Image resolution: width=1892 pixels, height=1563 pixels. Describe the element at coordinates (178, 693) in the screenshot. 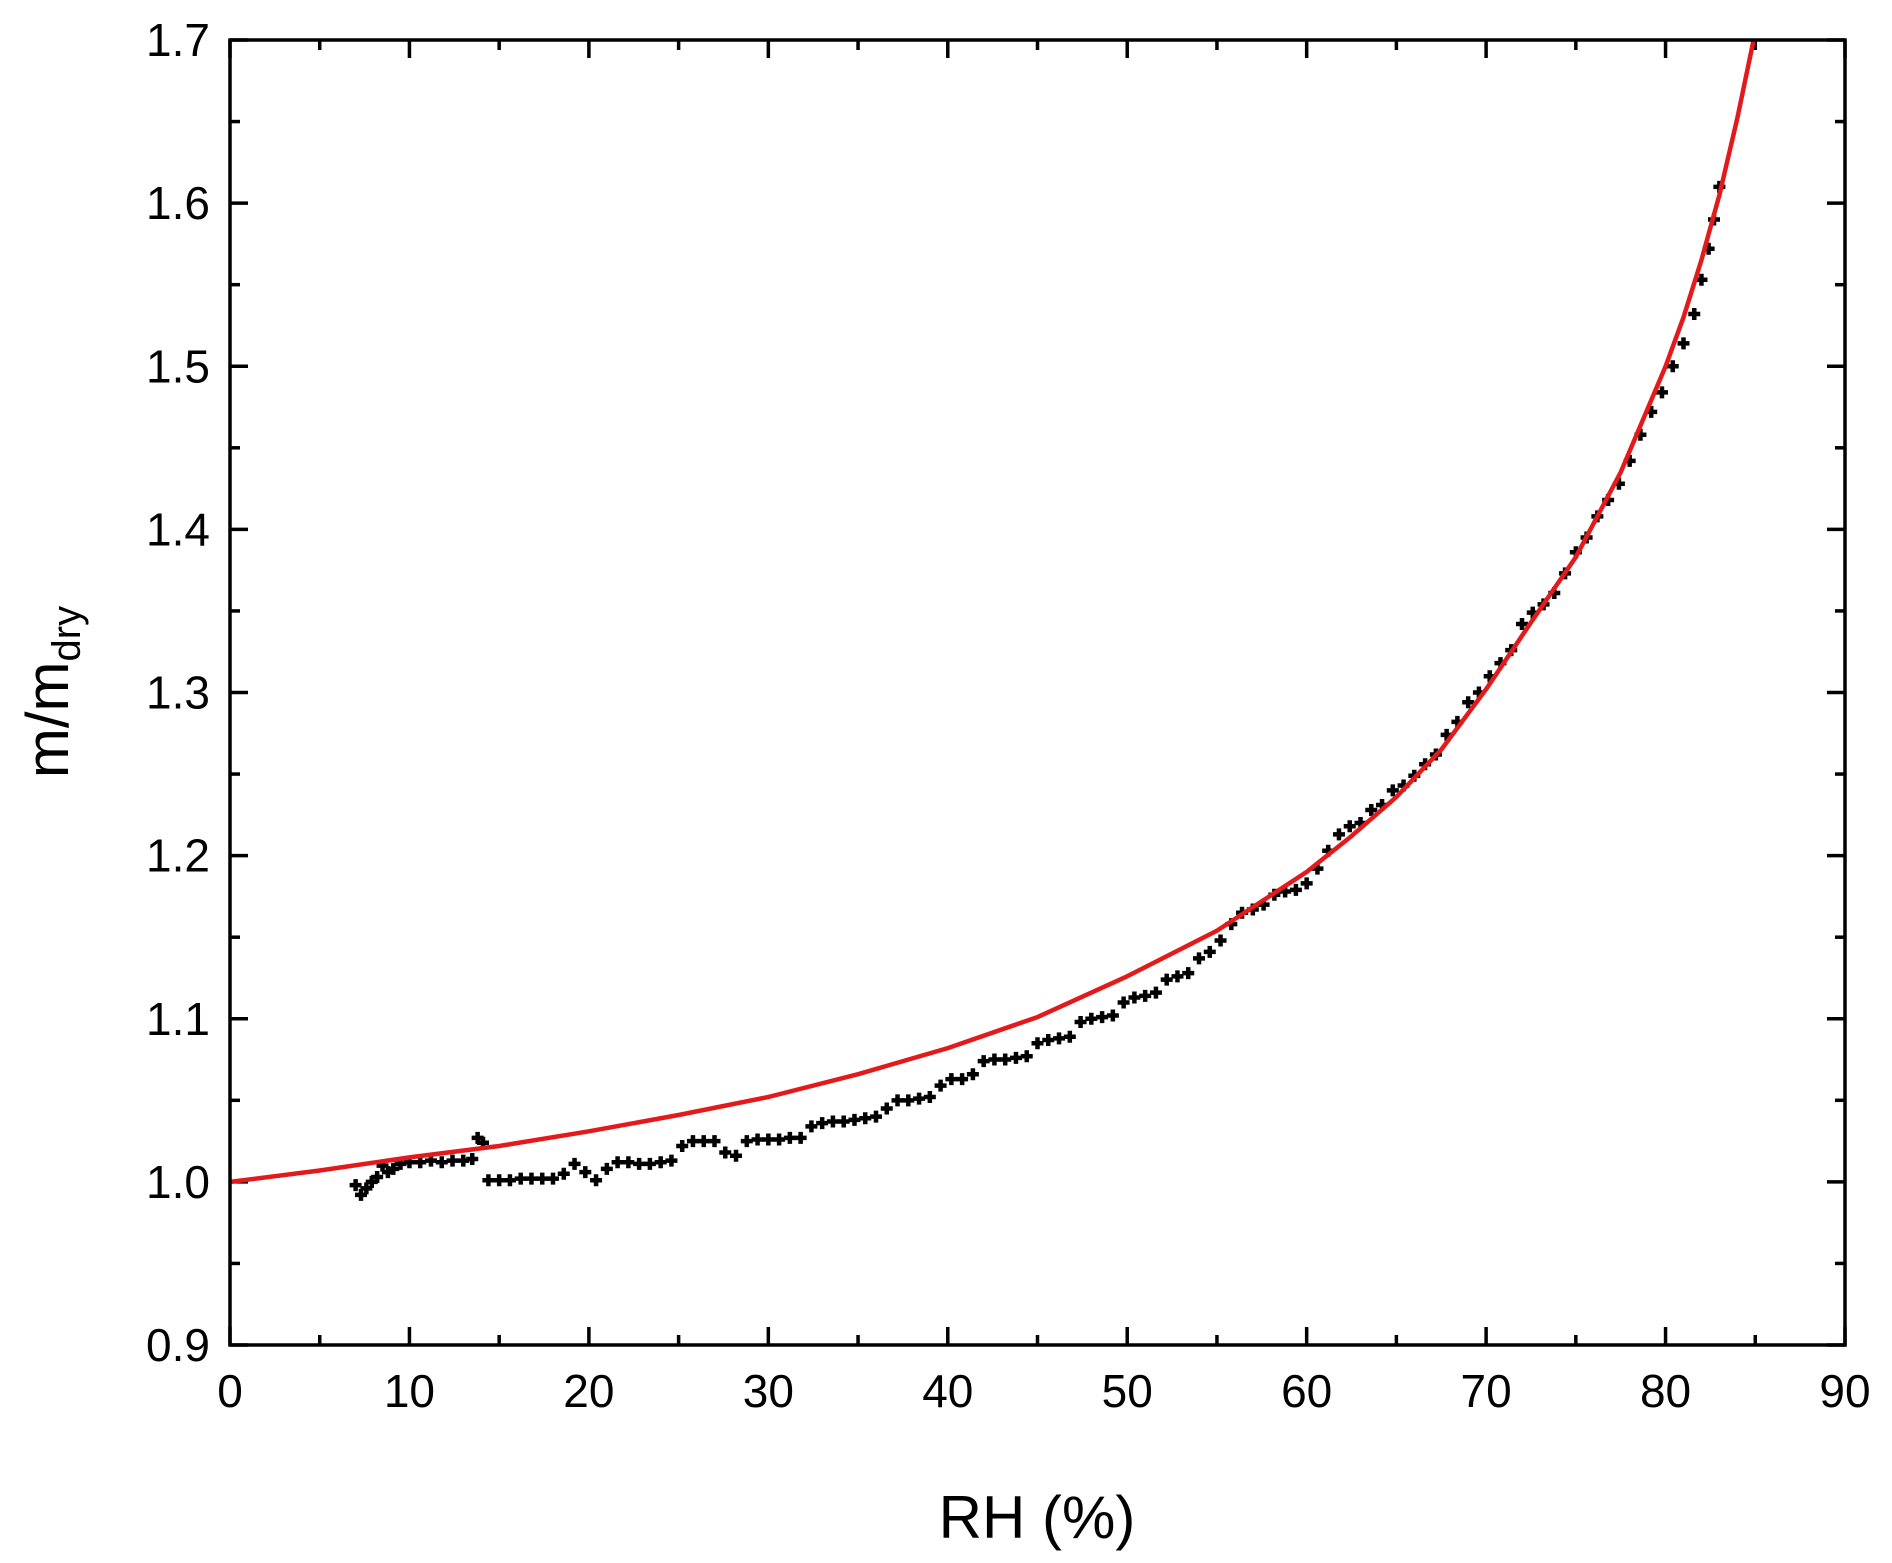

I see `y-tick-label: 1.3` at that location.